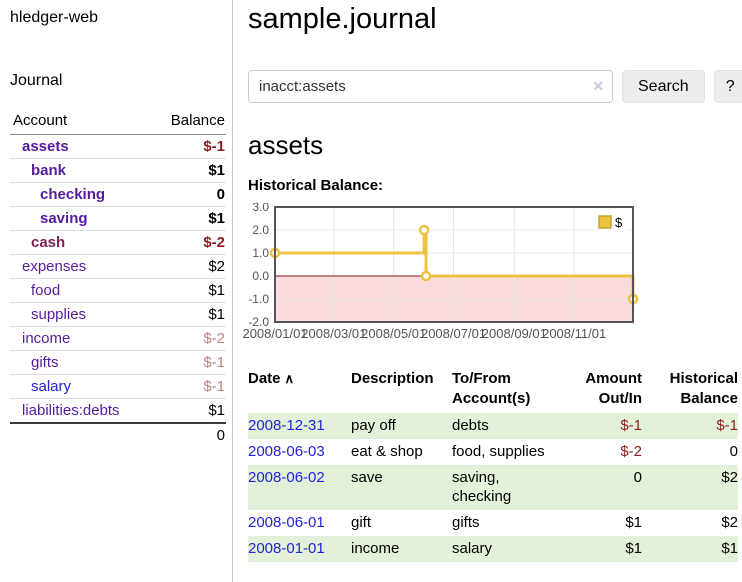  Describe the element at coordinates (81, 386) in the screenshot. I see `account-name-cell: salary` at that location.